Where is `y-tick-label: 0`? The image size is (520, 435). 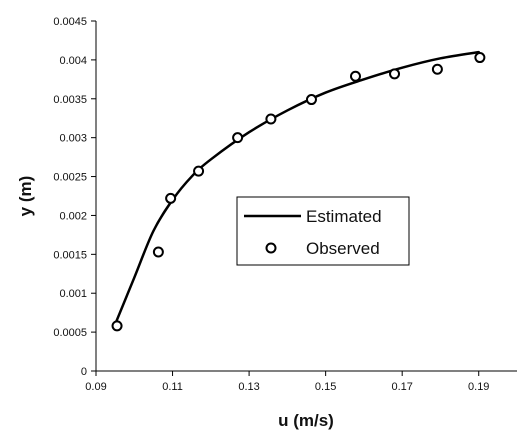
y-tick-label: 0 is located at coordinates (84, 372).